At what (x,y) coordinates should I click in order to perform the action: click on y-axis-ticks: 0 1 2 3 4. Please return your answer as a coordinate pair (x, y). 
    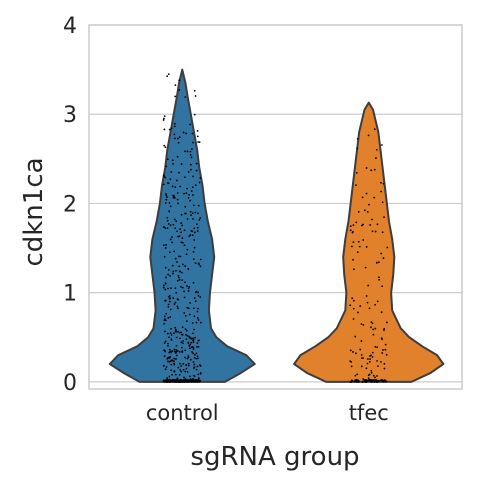
    Looking at the image, I should click on (70, 205).